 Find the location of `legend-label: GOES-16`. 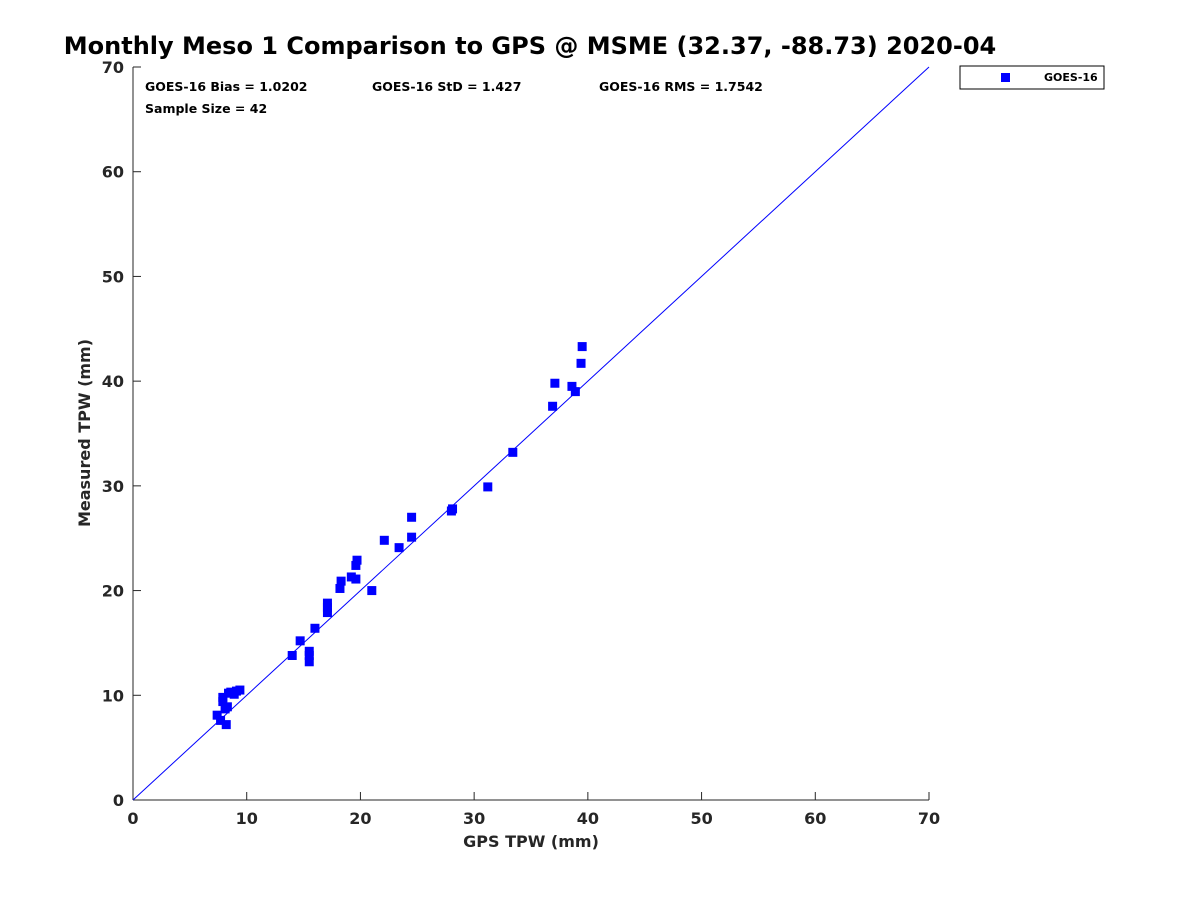

legend-label: GOES-16 is located at coordinates (1071, 77).